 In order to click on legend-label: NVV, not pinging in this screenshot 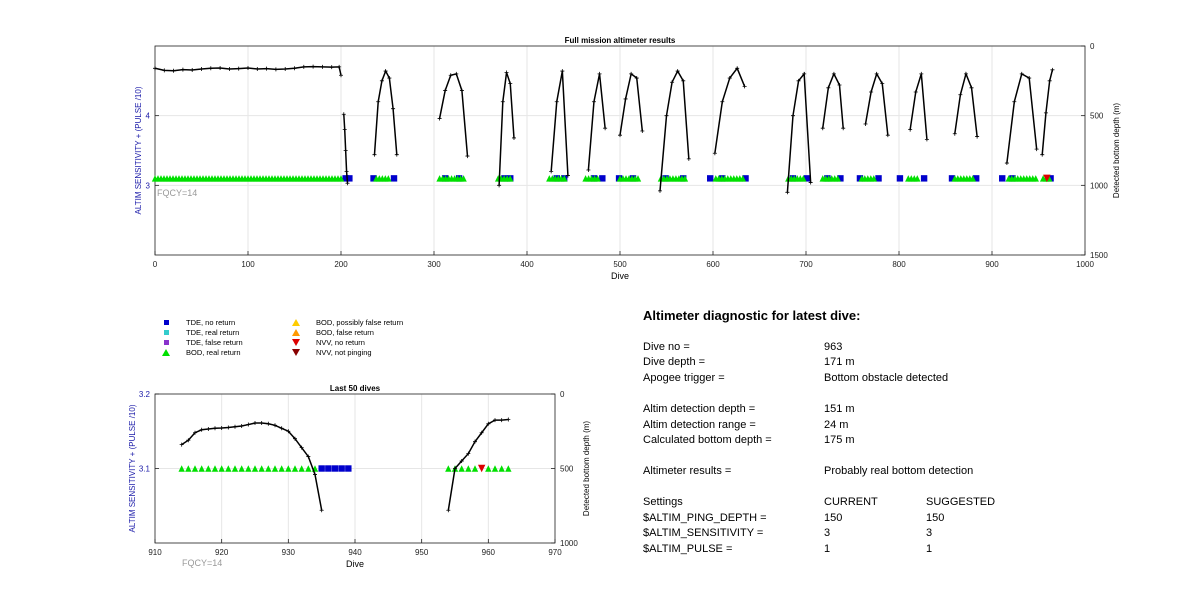, I will do `click(344, 352)`.